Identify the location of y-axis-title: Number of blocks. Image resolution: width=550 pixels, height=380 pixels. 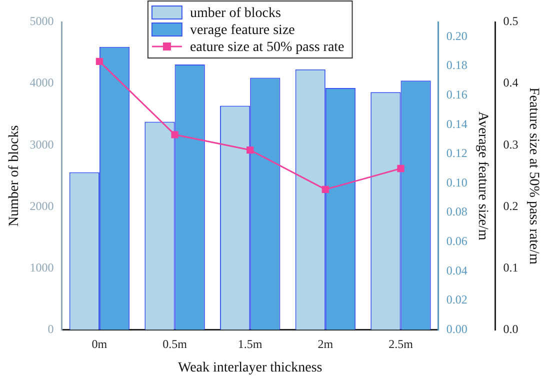
(14, 175).